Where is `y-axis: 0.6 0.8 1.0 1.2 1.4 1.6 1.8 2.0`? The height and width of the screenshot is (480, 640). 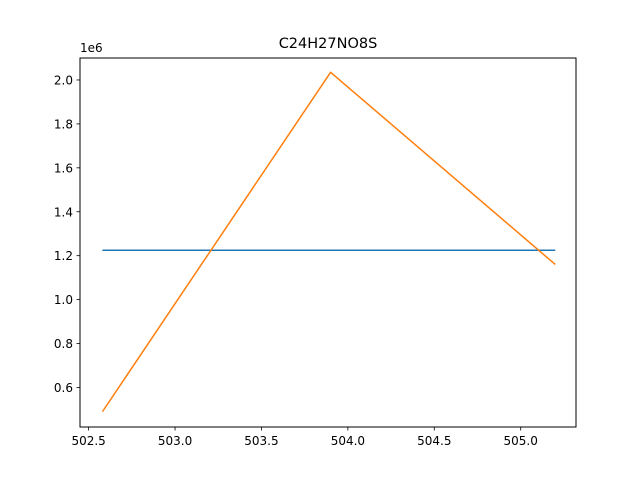 y-axis: 0.6 0.8 1.0 1.2 1.4 1.6 1.8 2.0 is located at coordinates (67, 234).